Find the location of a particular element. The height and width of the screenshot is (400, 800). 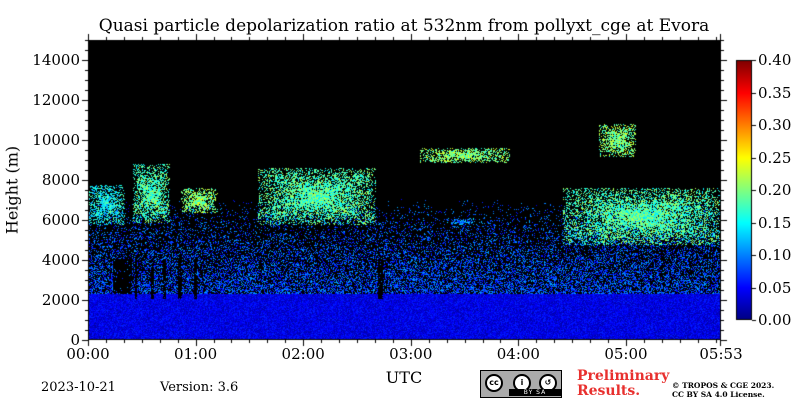

x-tick-label: 00:00 is located at coordinates (88, 354).